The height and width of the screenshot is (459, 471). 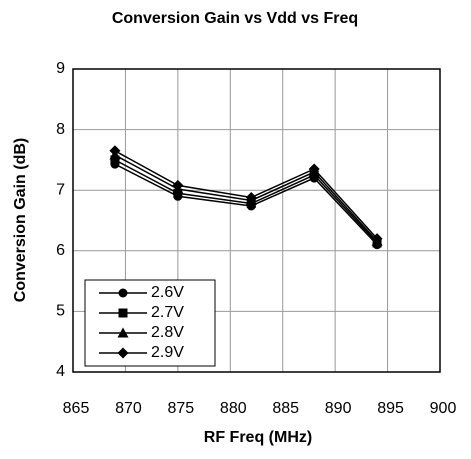 What do you see at coordinates (20, 220) in the screenshot?
I see `y-axis-label: Conversion Gain (dB)` at bounding box center [20, 220].